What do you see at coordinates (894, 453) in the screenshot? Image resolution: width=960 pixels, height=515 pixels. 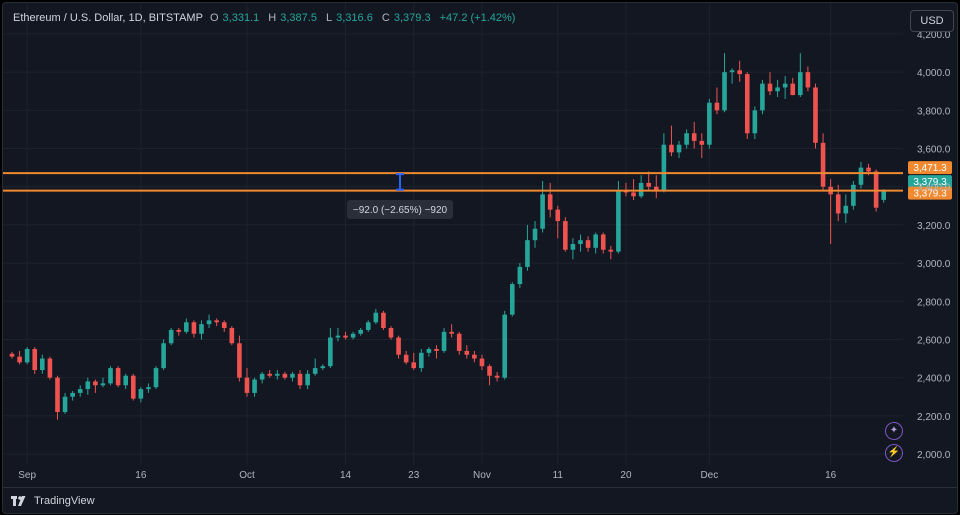 I see `lightning-icon: ⚡` at bounding box center [894, 453].